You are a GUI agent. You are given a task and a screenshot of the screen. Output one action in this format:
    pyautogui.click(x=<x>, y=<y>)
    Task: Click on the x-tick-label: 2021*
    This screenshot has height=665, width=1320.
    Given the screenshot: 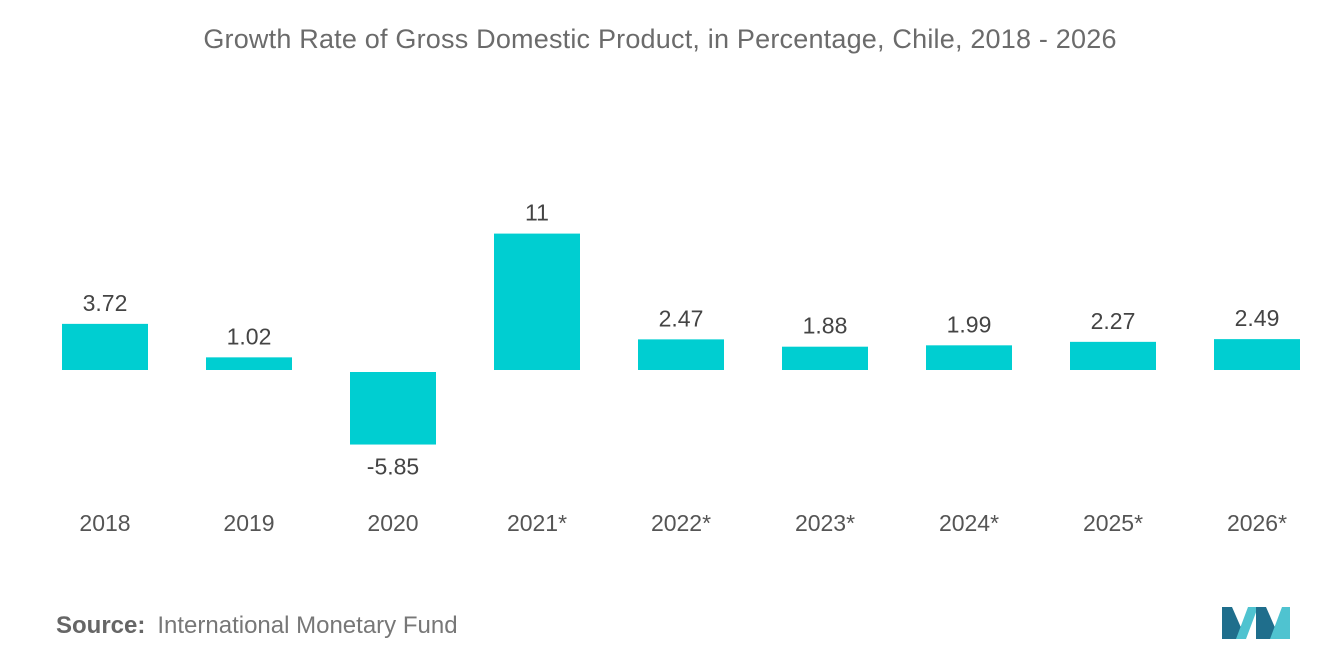 What is the action you would take?
    pyautogui.click(x=537, y=523)
    